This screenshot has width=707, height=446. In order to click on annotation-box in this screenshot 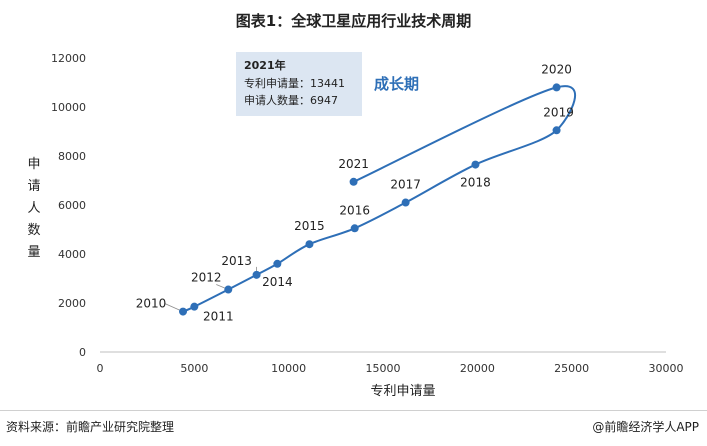, I will do `click(299, 84)`.